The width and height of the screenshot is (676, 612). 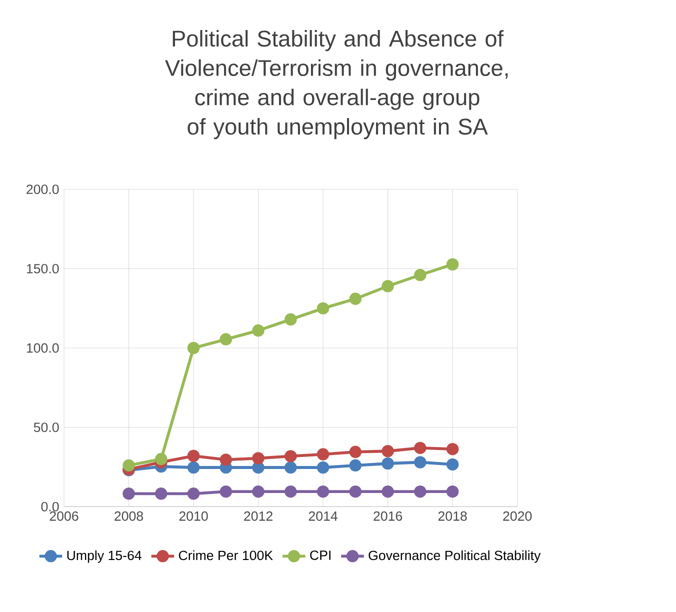 What do you see at coordinates (452, 516) in the screenshot?
I see `x-tick-label: 2018` at bounding box center [452, 516].